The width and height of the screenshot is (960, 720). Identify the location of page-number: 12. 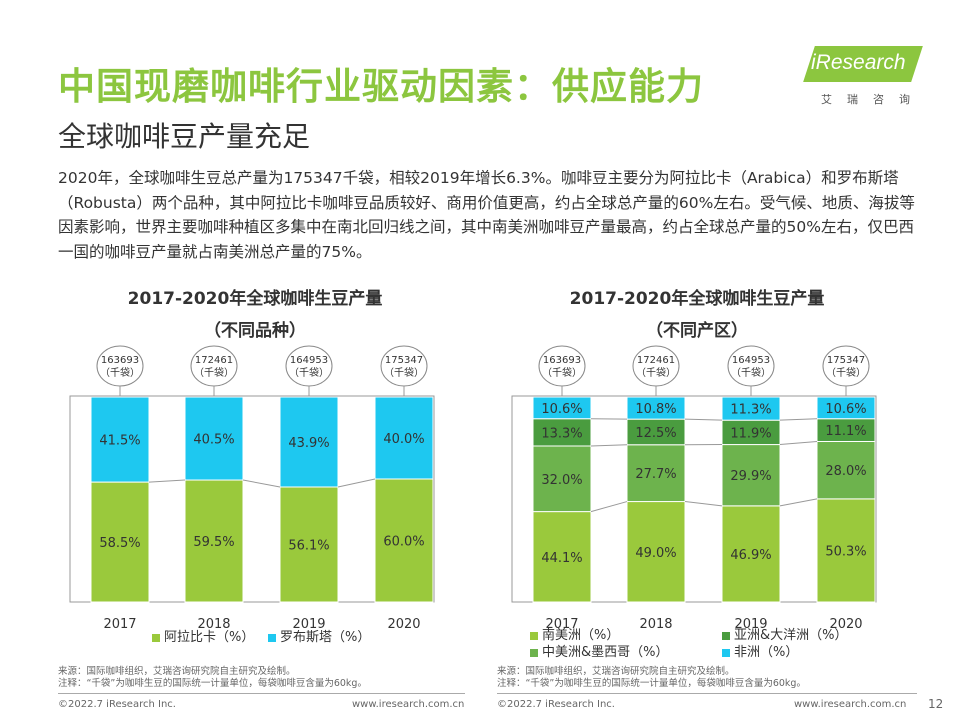
(936, 704).